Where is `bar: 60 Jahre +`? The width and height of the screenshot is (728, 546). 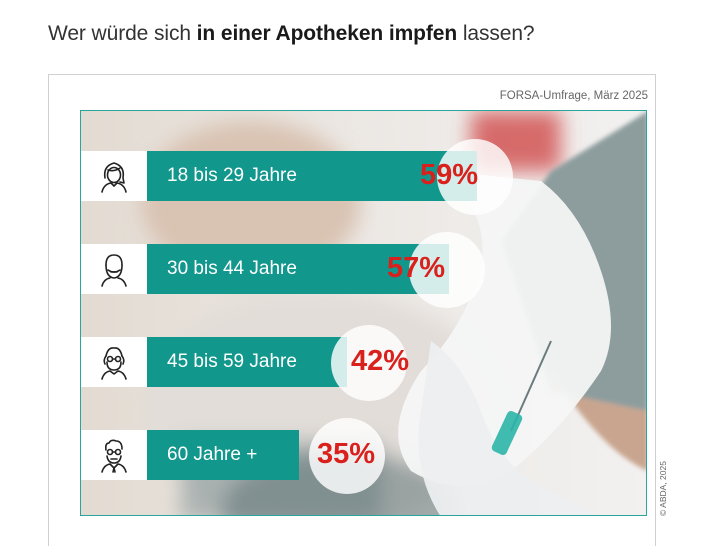
bar: 60 Jahre + is located at coordinates (223, 455).